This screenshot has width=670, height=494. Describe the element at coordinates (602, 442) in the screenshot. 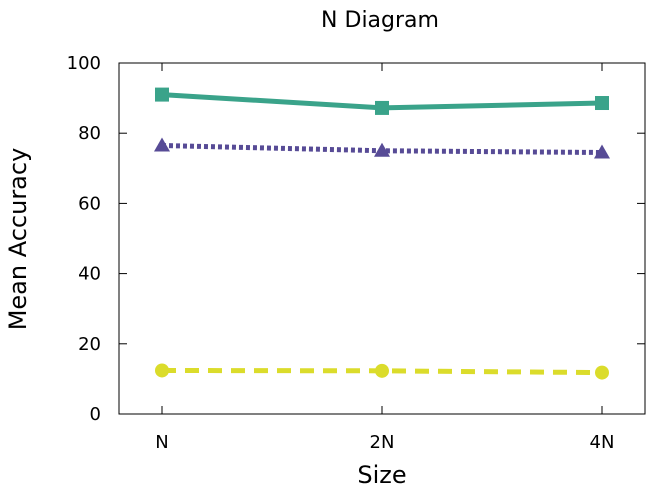

I see `x-tick-label: 4N` at that location.